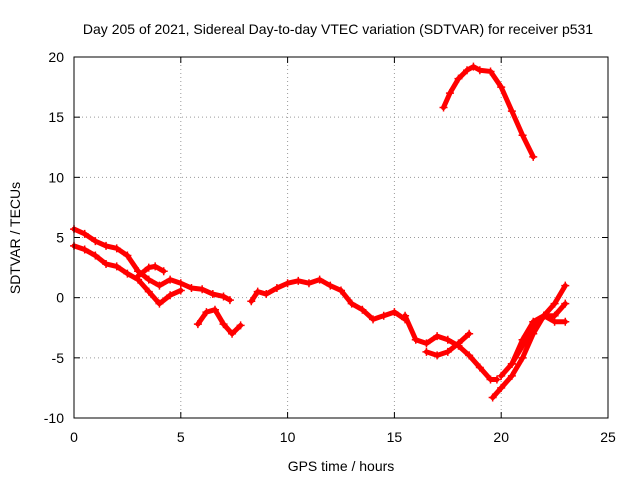 The image size is (640, 480). What do you see at coordinates (288, 437) in the screenshot?
I see `x-tick-label: 10` at bounding box center [288, 437].